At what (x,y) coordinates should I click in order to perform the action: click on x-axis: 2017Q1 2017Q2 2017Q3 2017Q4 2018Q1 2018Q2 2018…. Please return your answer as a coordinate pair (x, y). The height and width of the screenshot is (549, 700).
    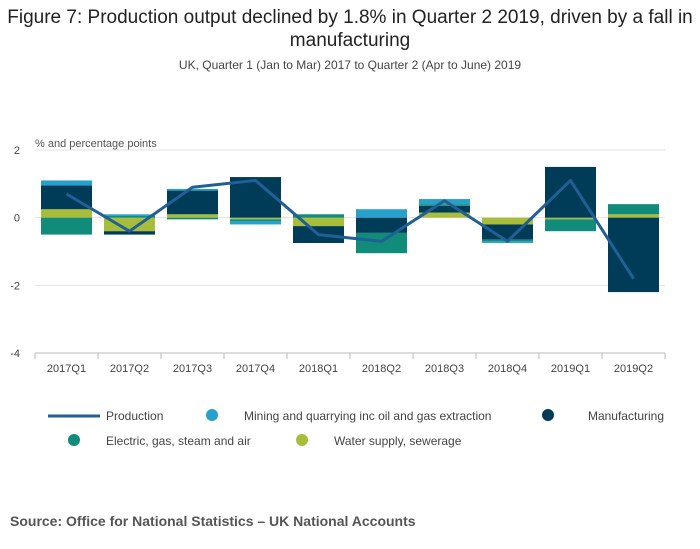
    Looking at the image, I should click on (350, 363).